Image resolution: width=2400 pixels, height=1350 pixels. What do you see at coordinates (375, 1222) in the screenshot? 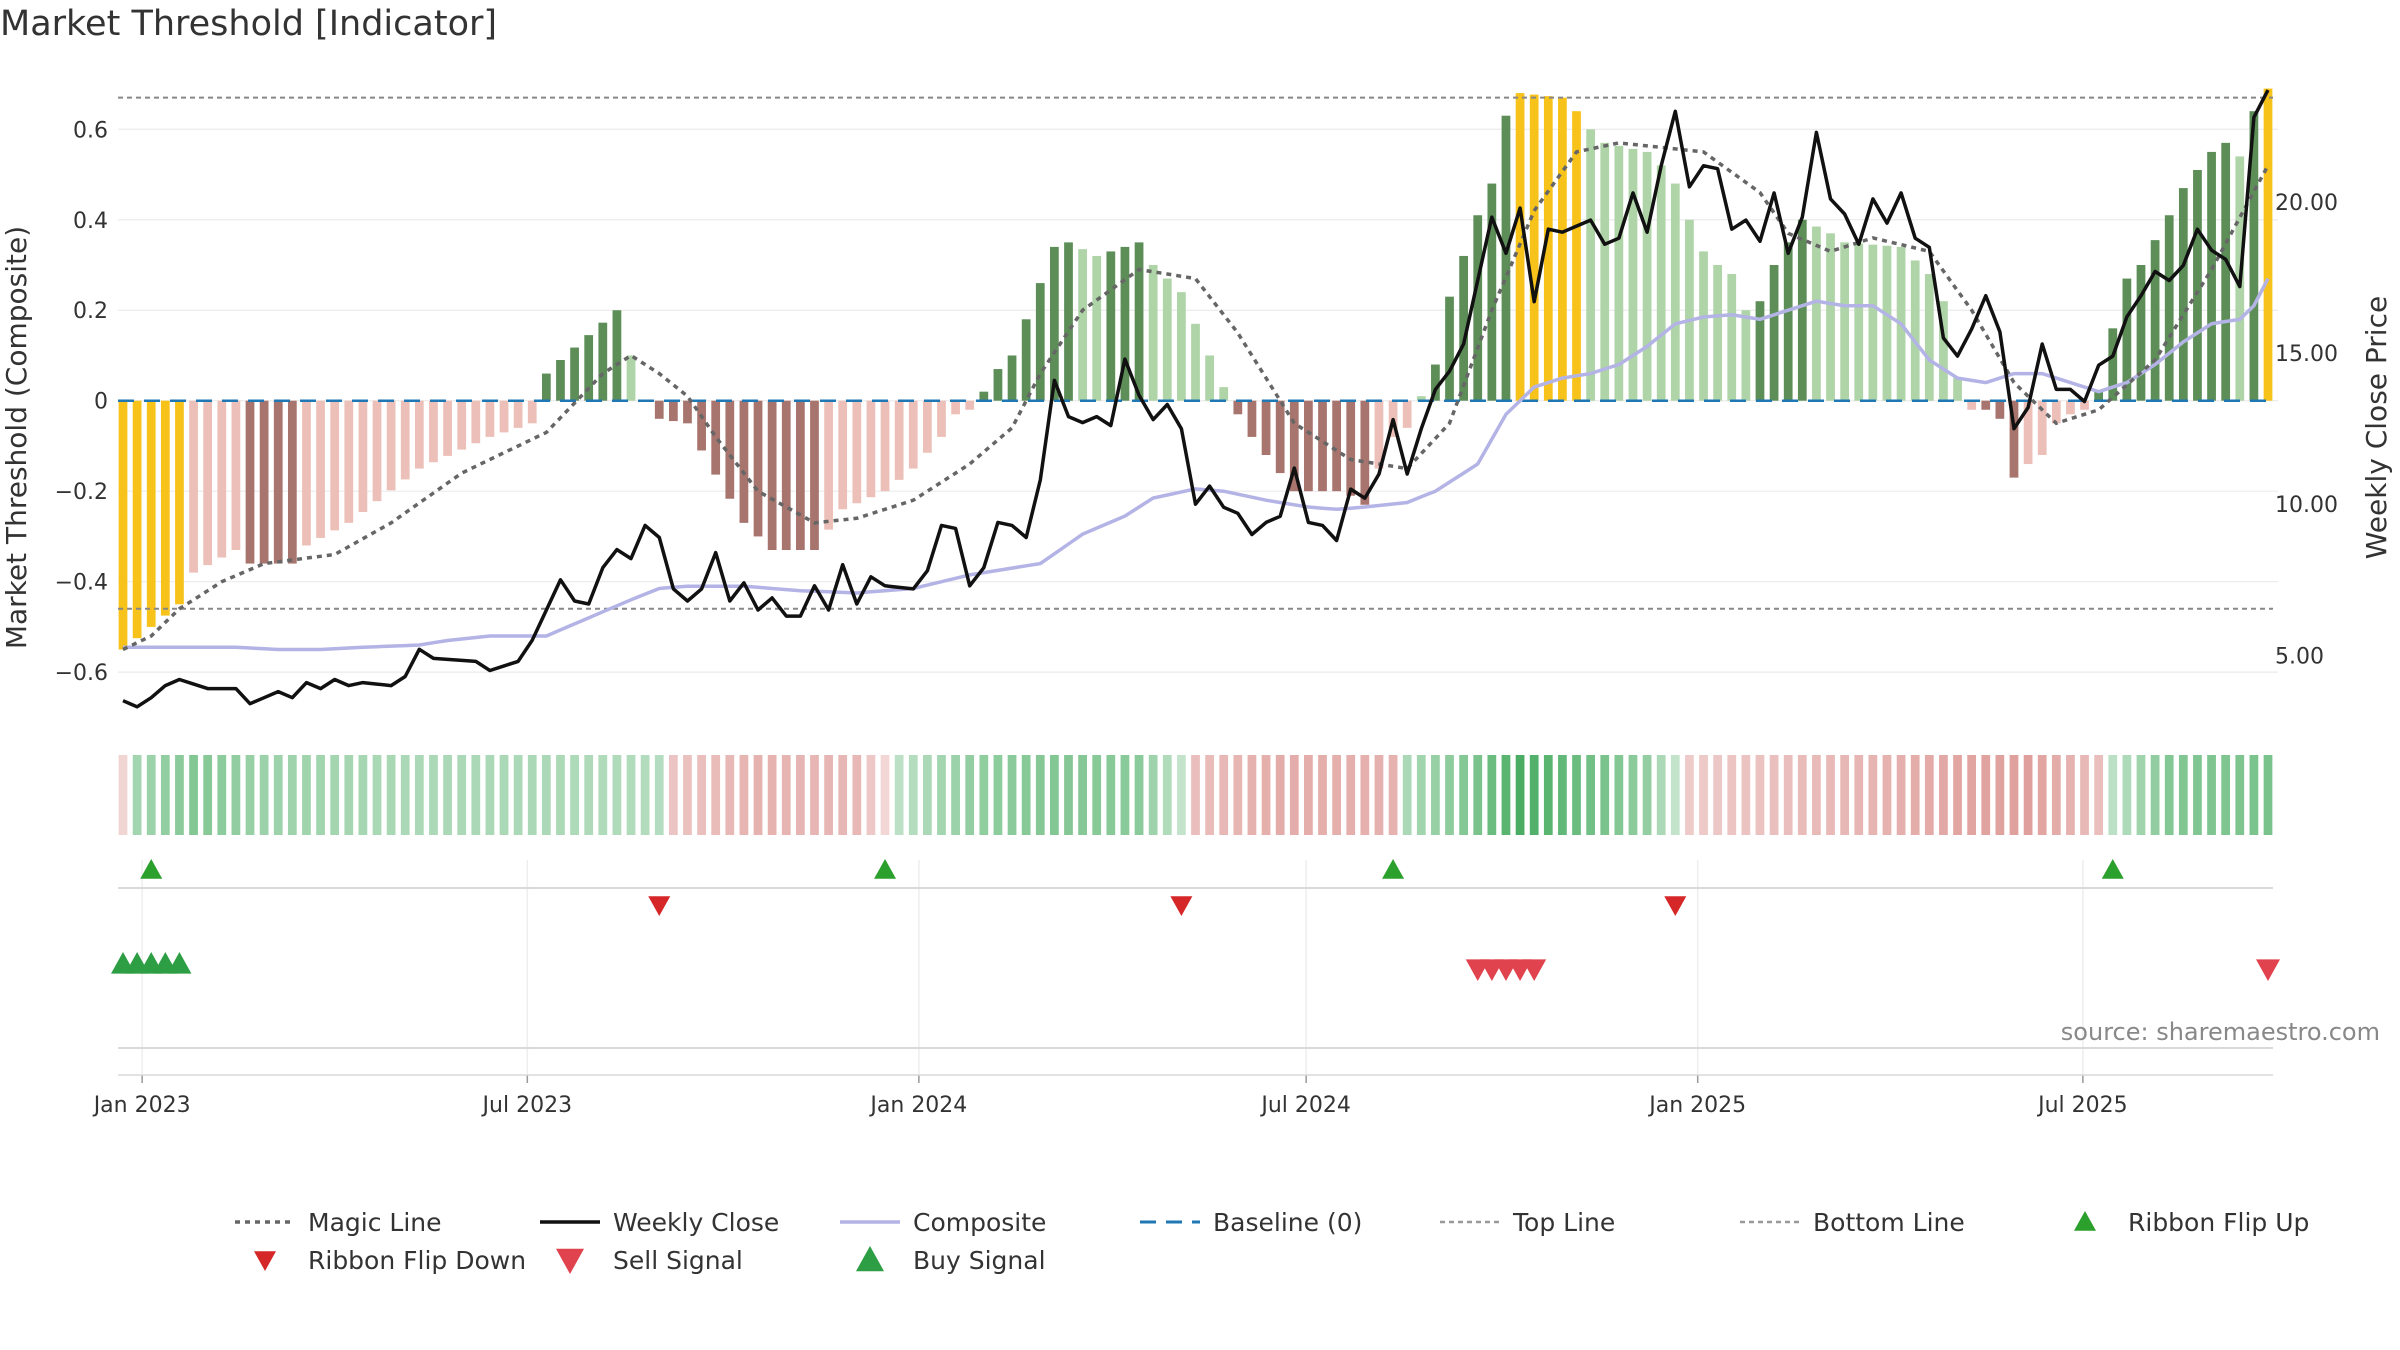
I see `legend-label: Magic Line` at bounding box center [375, 1222].